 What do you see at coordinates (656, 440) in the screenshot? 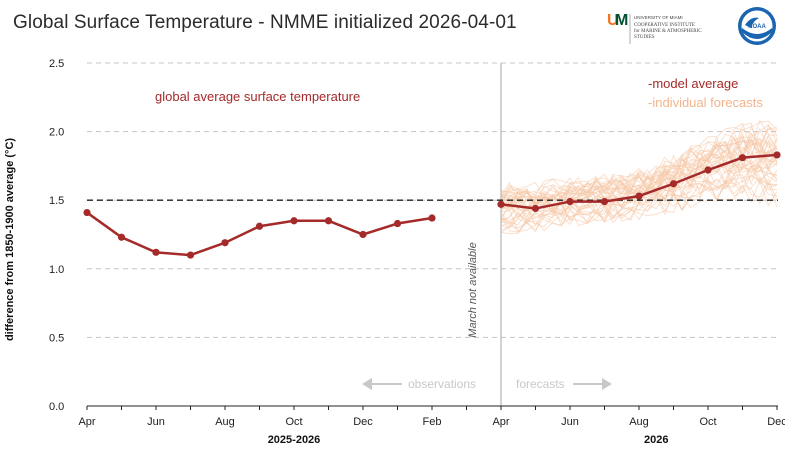
I see `period-label: 2026` at bounding box center [656, 440].